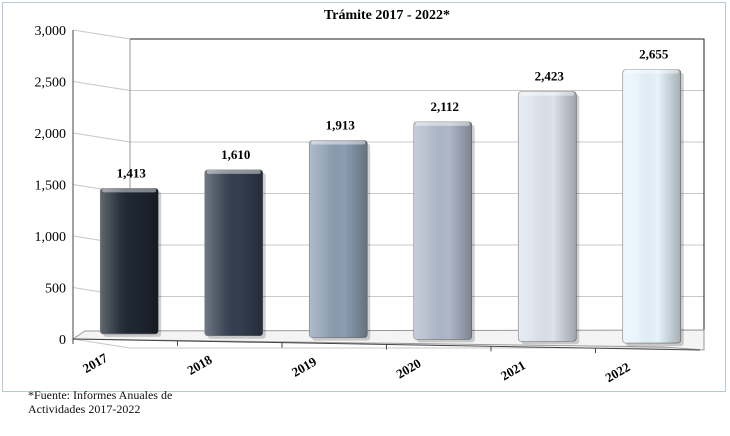  I want to click on y-tick-label: 1,500, so click(51, 186).